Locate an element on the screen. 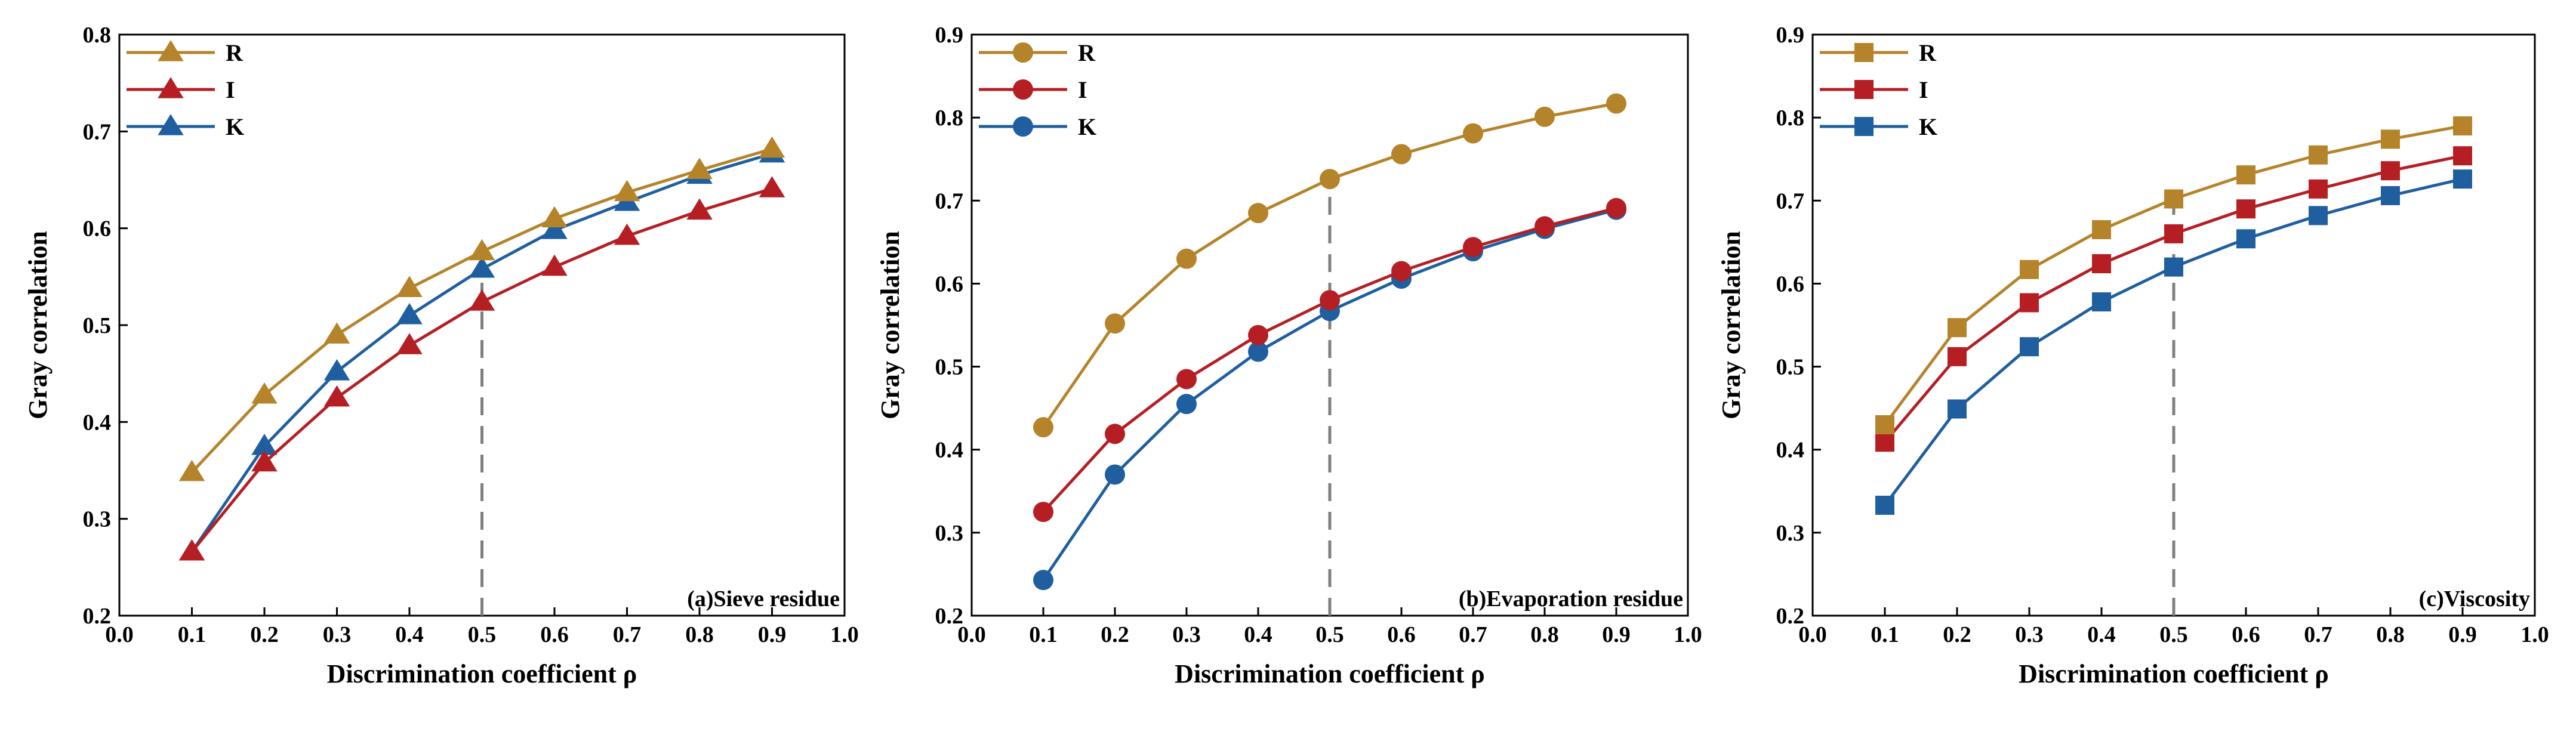 The image size is (2576, 732). legend-item-k: K is located at coordinates (185, 126).